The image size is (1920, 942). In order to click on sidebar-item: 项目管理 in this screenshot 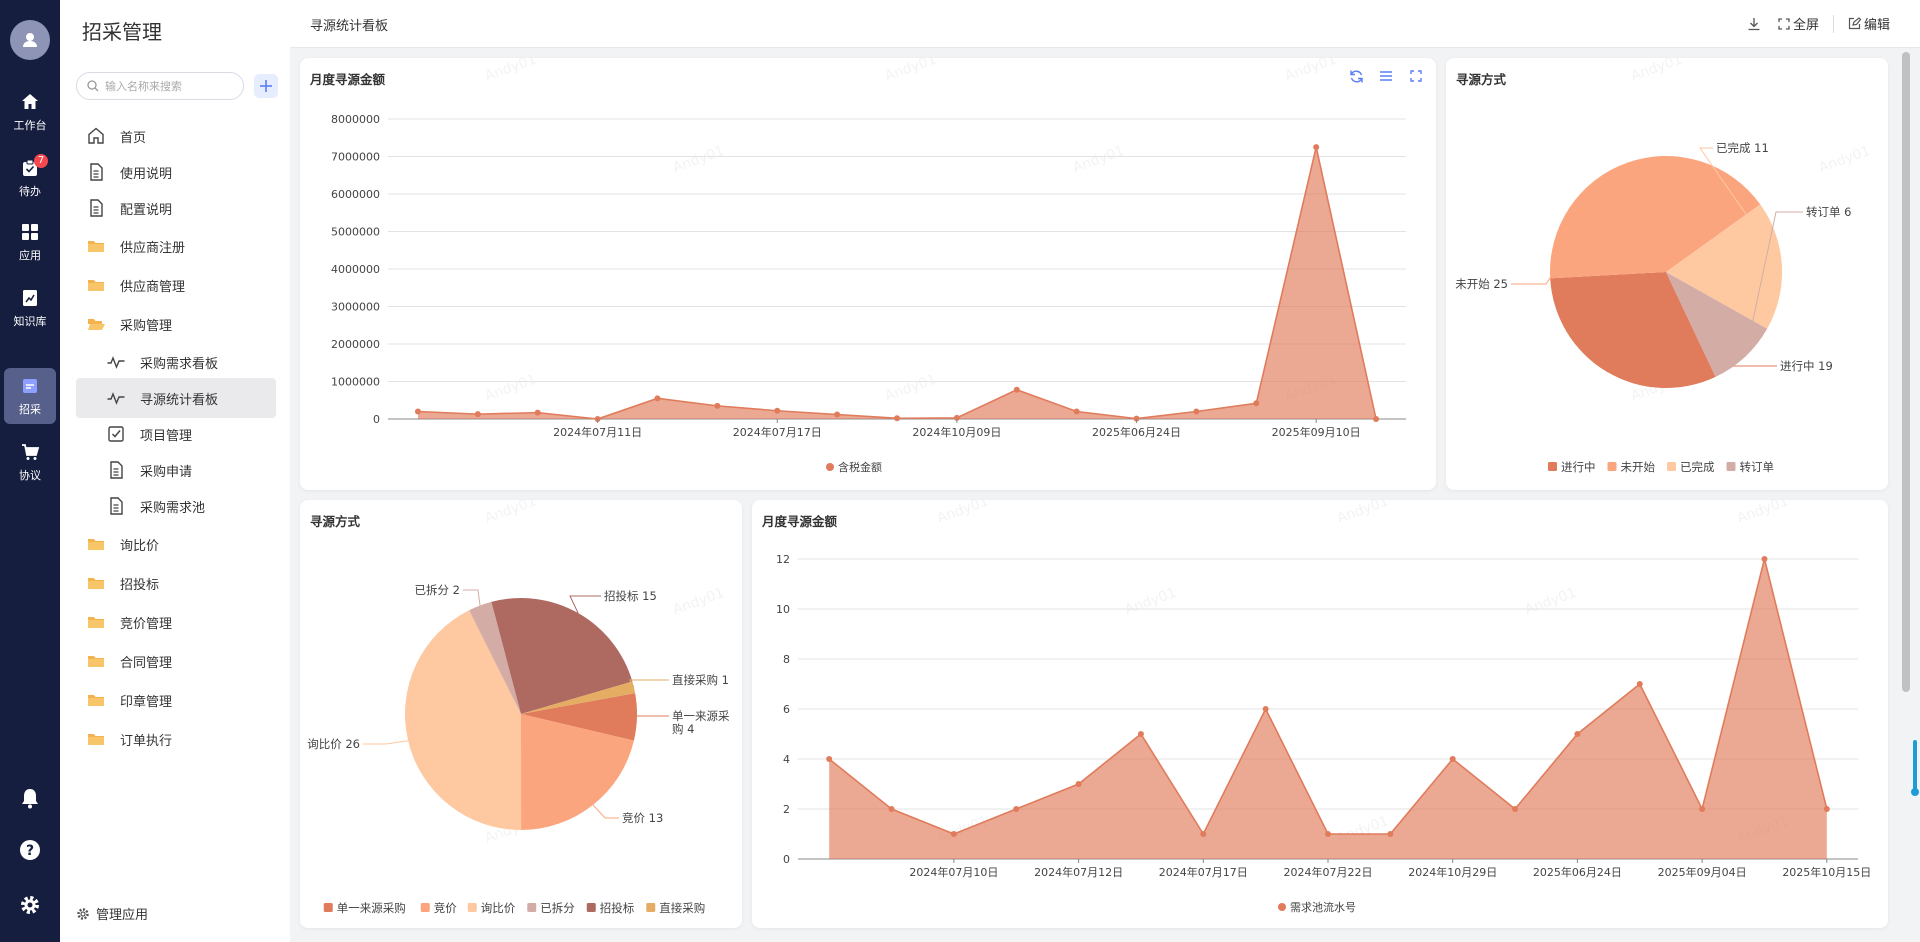, I will do `click(176, 434)`.